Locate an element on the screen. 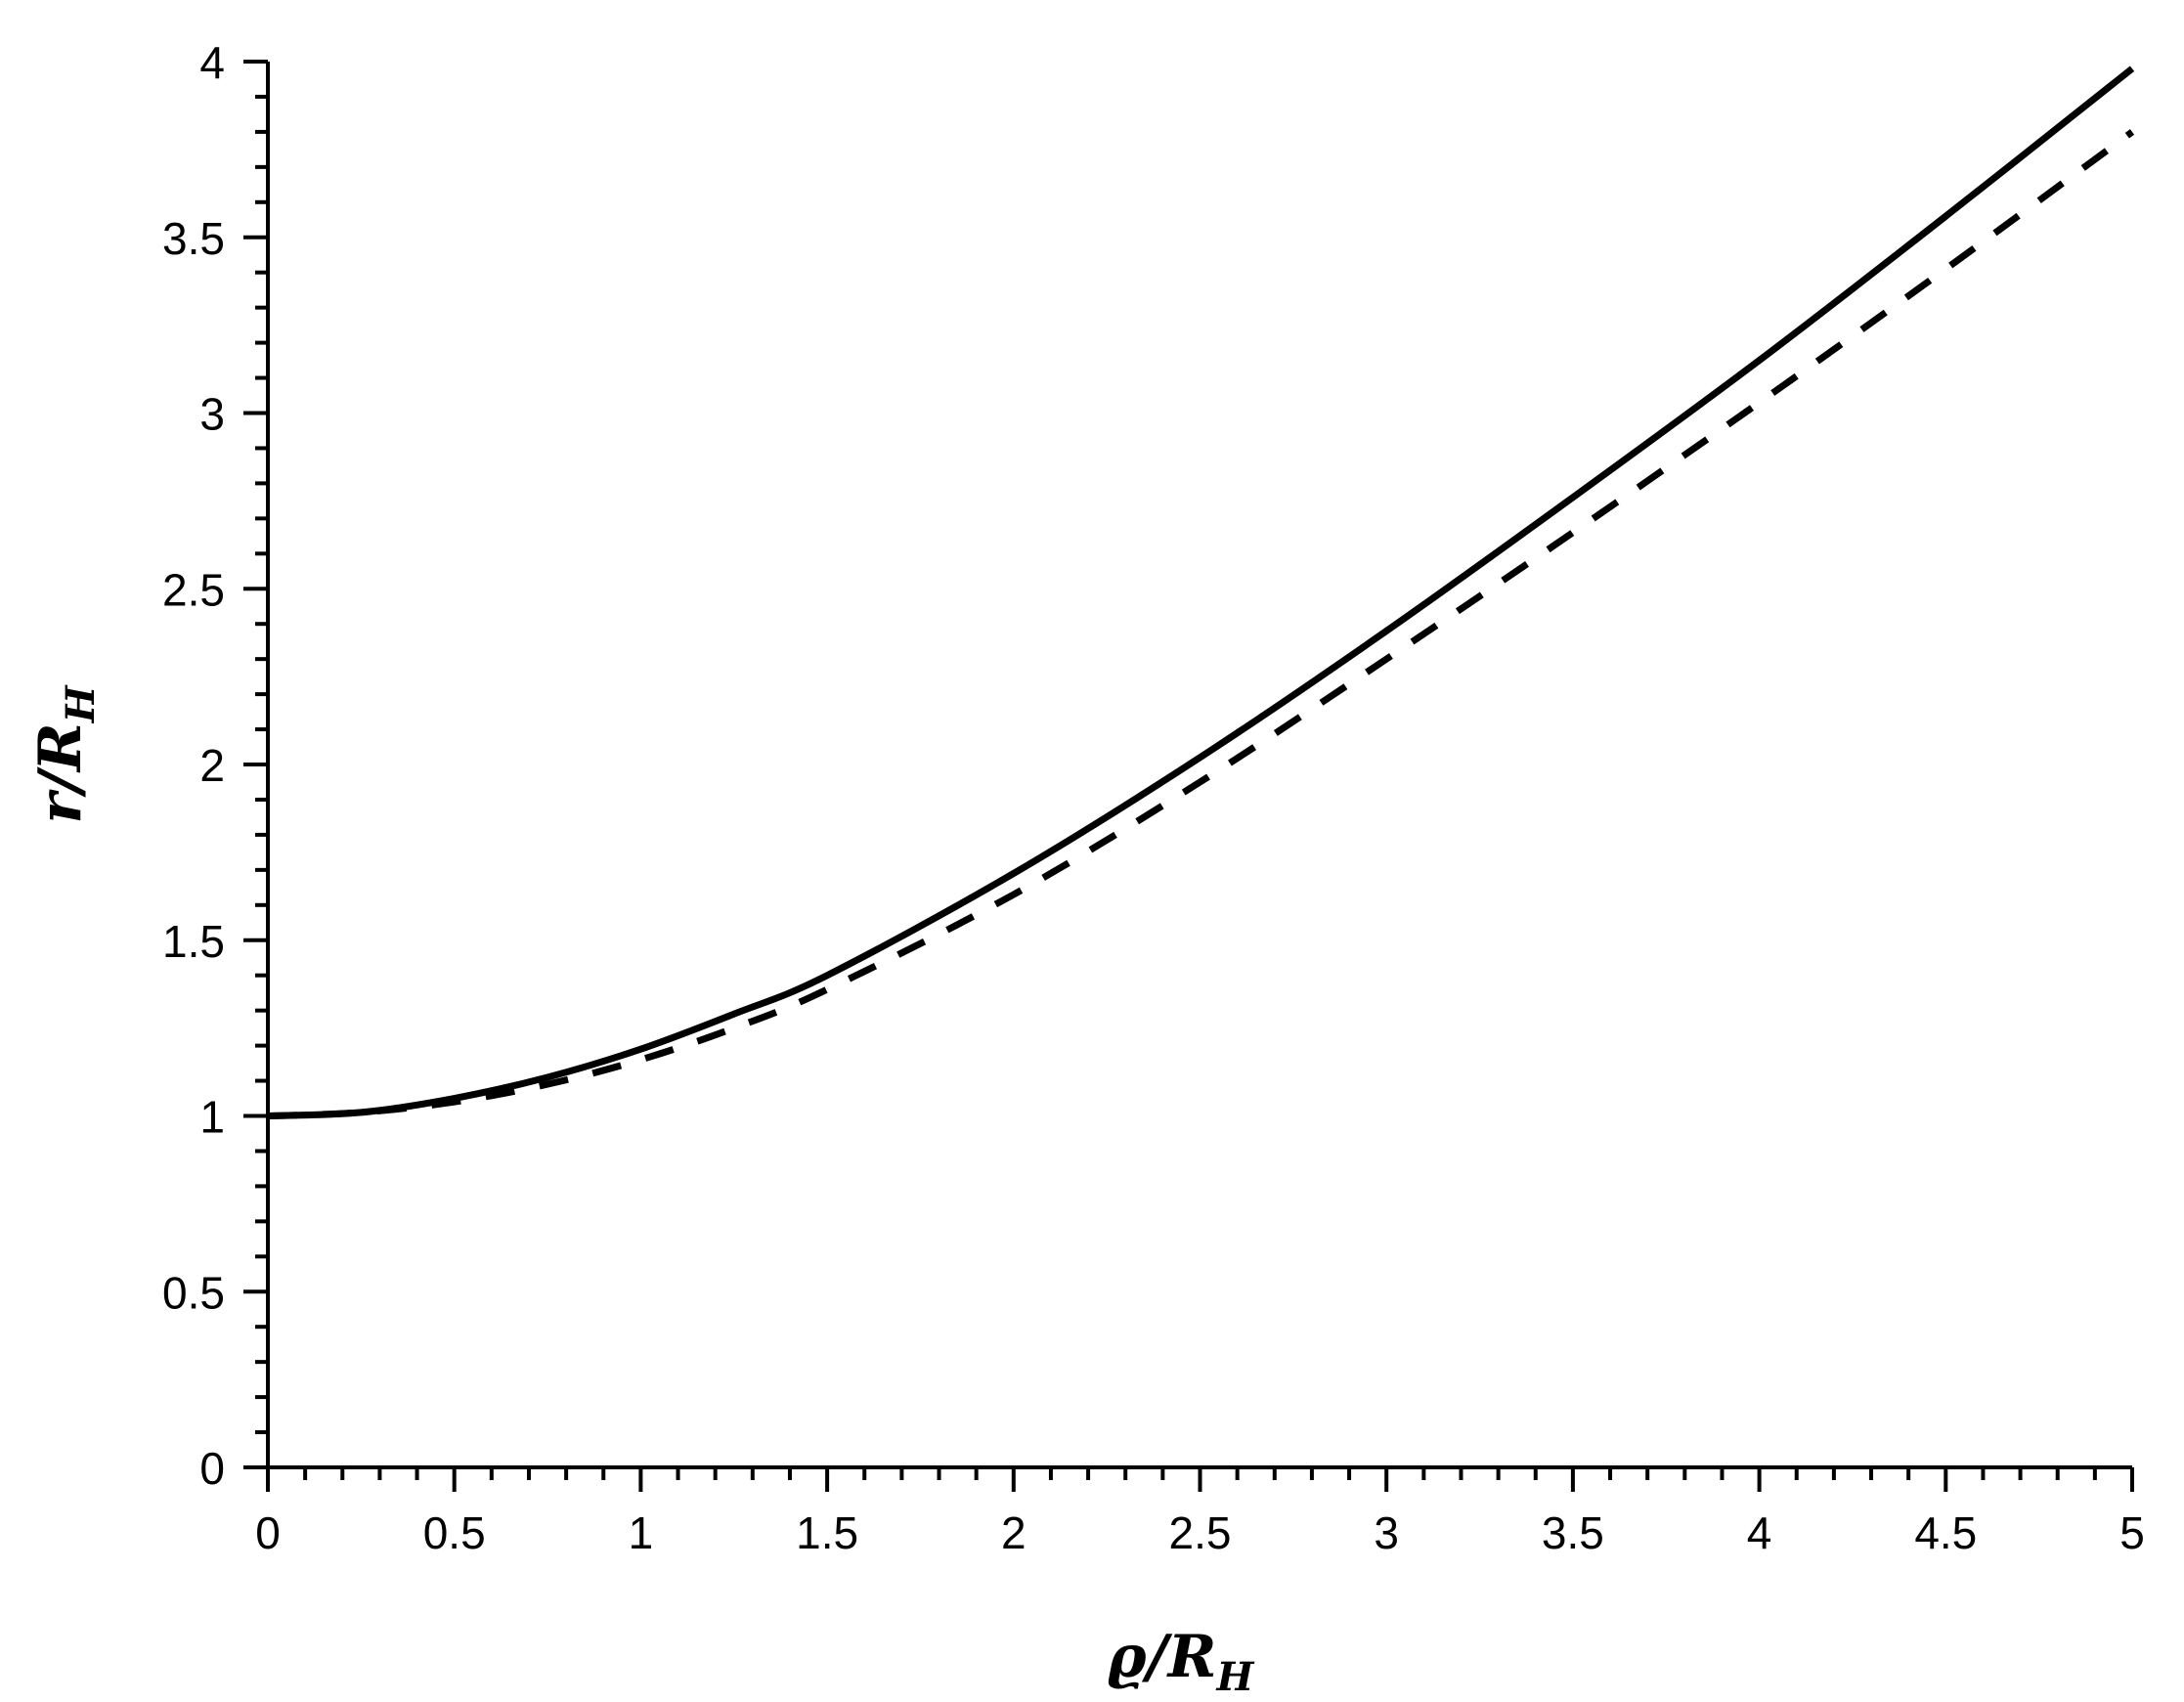 Image resolution: width=2184 pixels, height=1702 pixels. x-tick-label: 3 is located at coordinates (1386, 1532).